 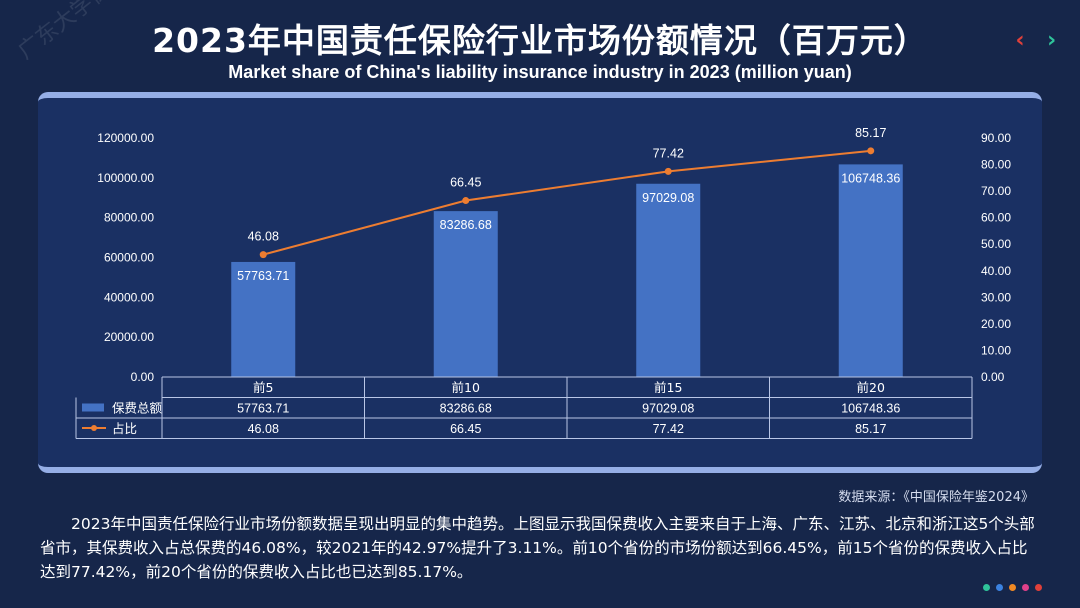 I want to click on bar-data-label: 106748.36, so click(x=870, y=178).